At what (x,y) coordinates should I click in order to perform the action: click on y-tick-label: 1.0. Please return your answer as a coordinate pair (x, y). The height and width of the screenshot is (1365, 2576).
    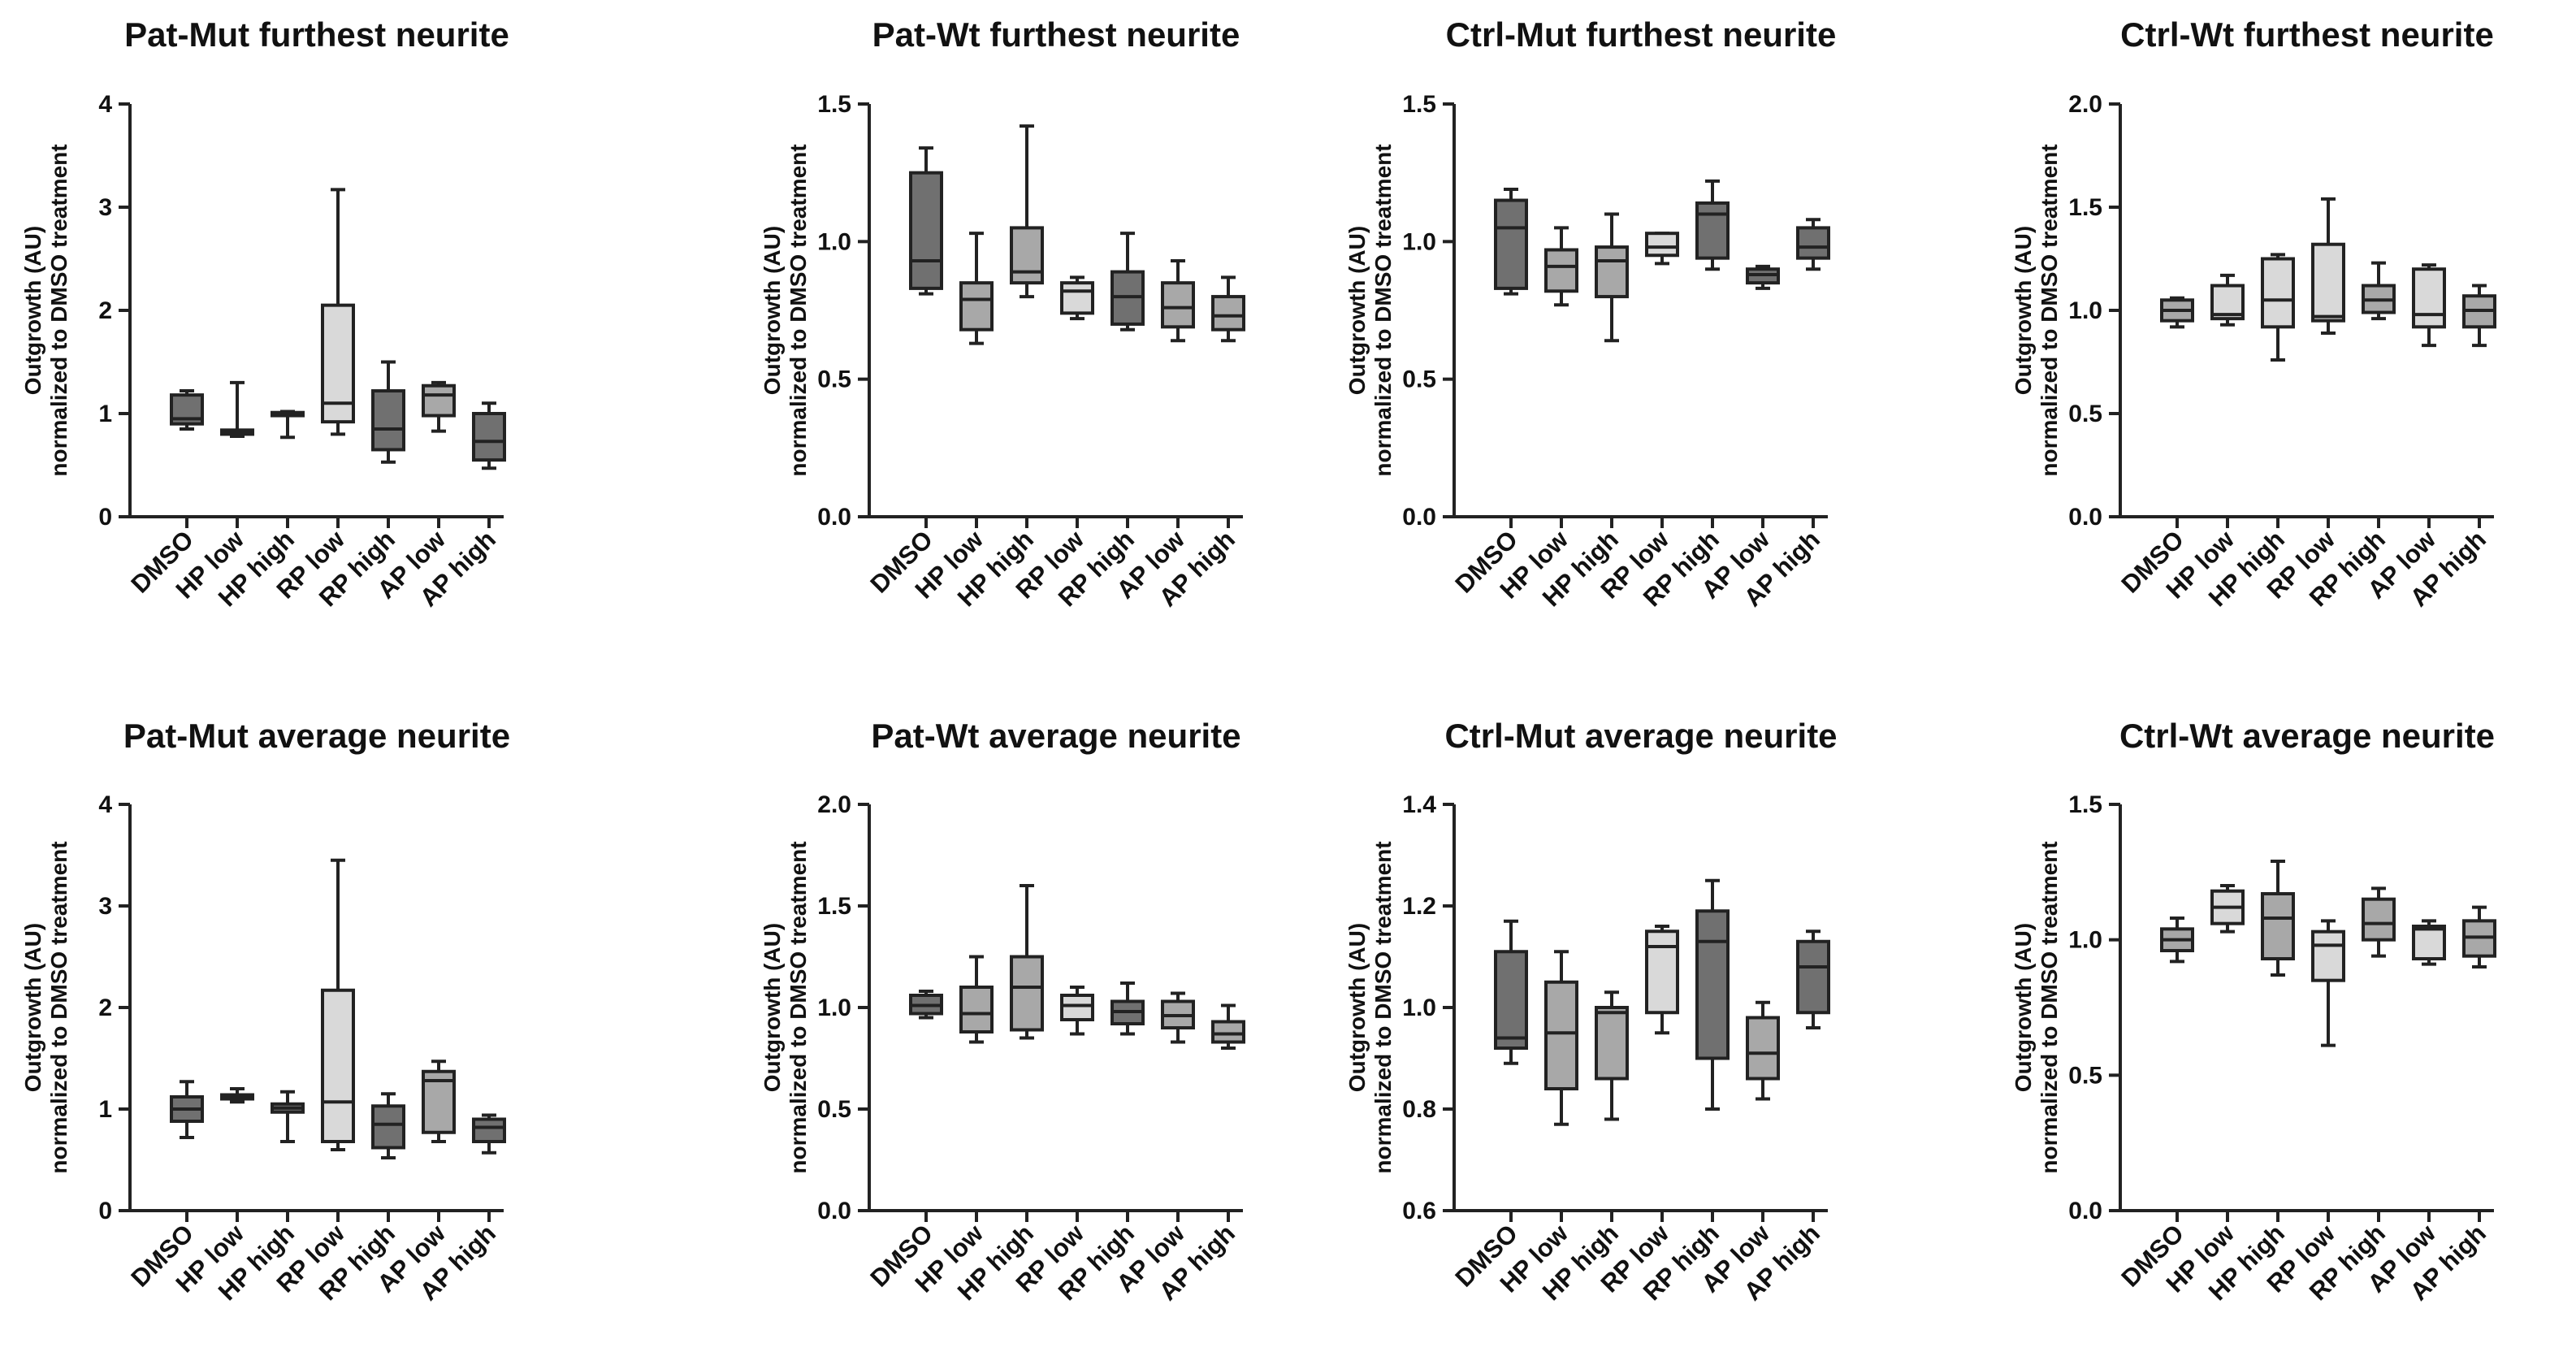
    Looking at the image, I should click on (1419, 1007).